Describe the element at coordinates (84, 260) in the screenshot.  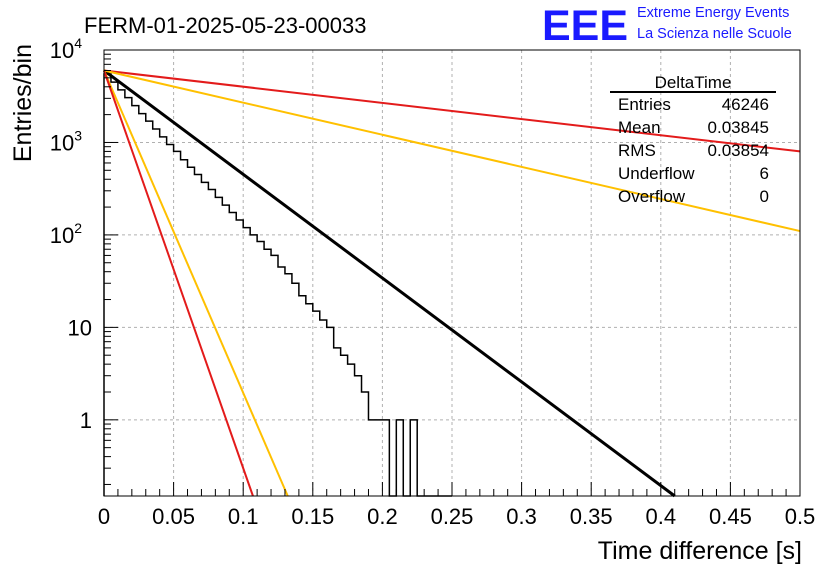
I see `y-axis-ticks: 1 10 10² 10³ 10⁴` at that location.